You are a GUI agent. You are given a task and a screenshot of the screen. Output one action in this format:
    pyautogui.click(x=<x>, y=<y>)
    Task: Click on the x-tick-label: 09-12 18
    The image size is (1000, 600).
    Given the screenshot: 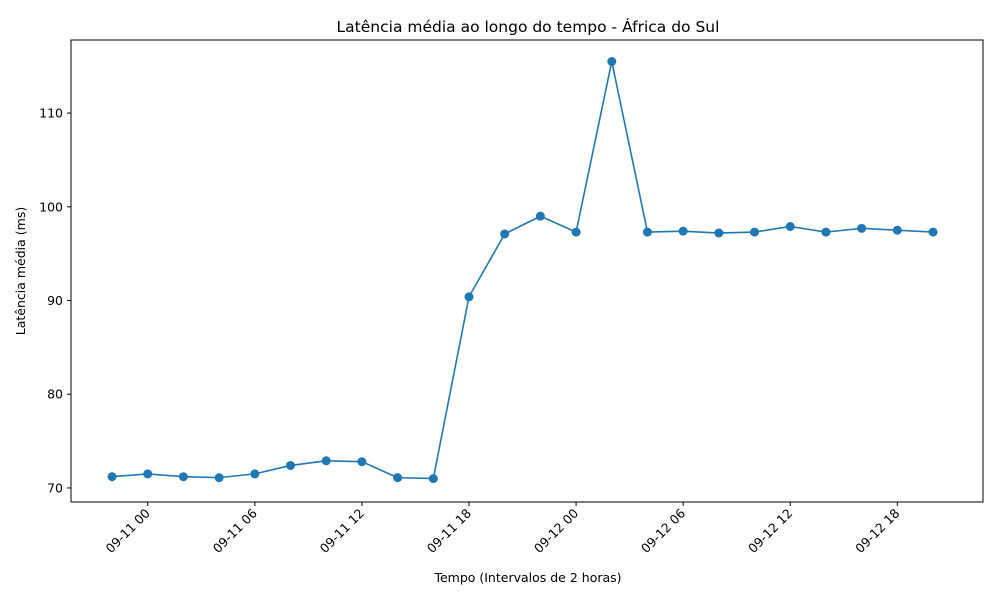 What is the action you would take?
    pyautogui.click(x=877, y=530)
    